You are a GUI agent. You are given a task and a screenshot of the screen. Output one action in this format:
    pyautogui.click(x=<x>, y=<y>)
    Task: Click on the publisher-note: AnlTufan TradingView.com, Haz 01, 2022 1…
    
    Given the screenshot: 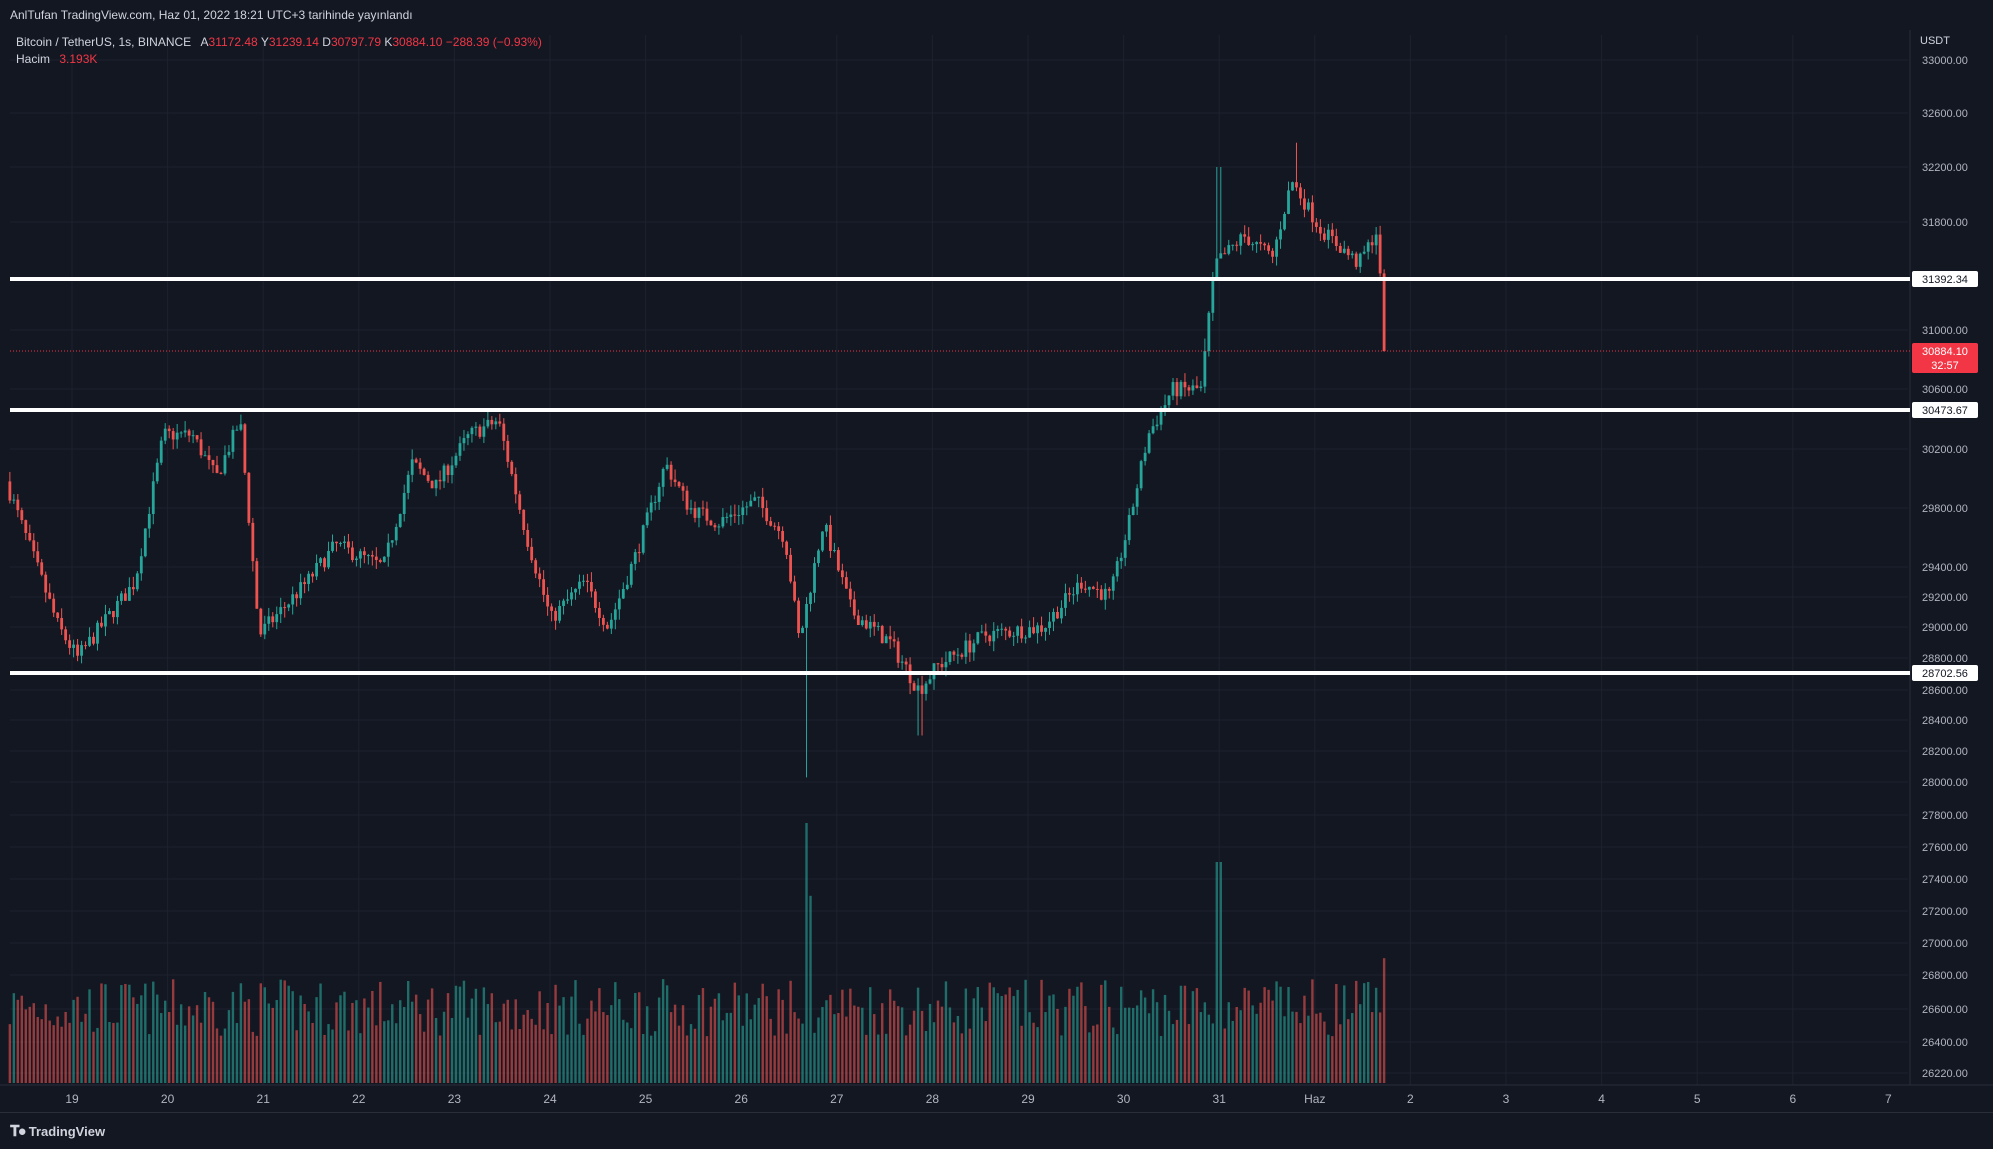 What is the action you would take?
    pyautogui.click(x=211, y=15)
    